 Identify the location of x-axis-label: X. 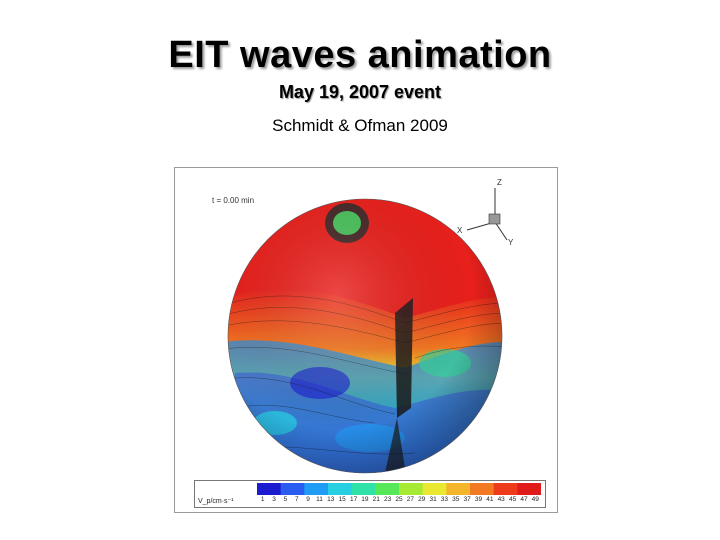
(460, 230).